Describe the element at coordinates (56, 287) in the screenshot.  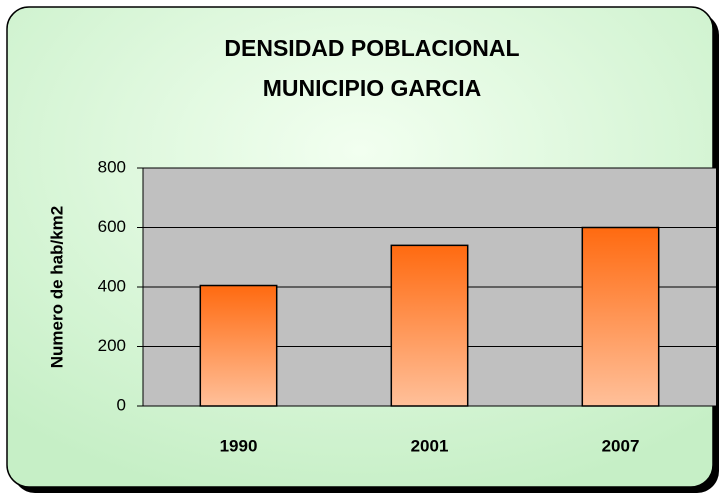
I see `y-axis-label: Numero de hab/km2` at that location.